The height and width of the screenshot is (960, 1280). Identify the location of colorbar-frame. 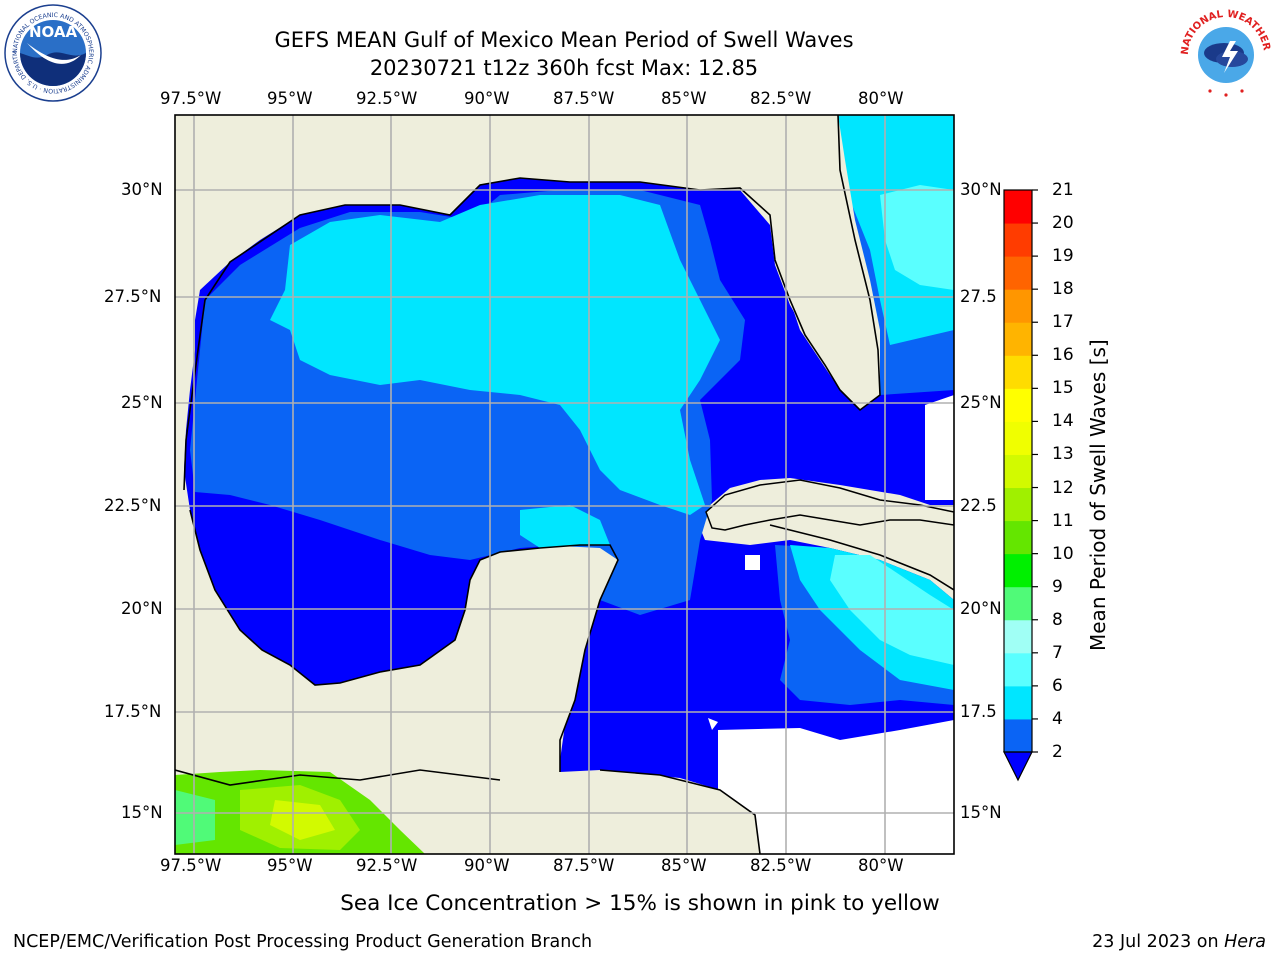
(1018, 471).